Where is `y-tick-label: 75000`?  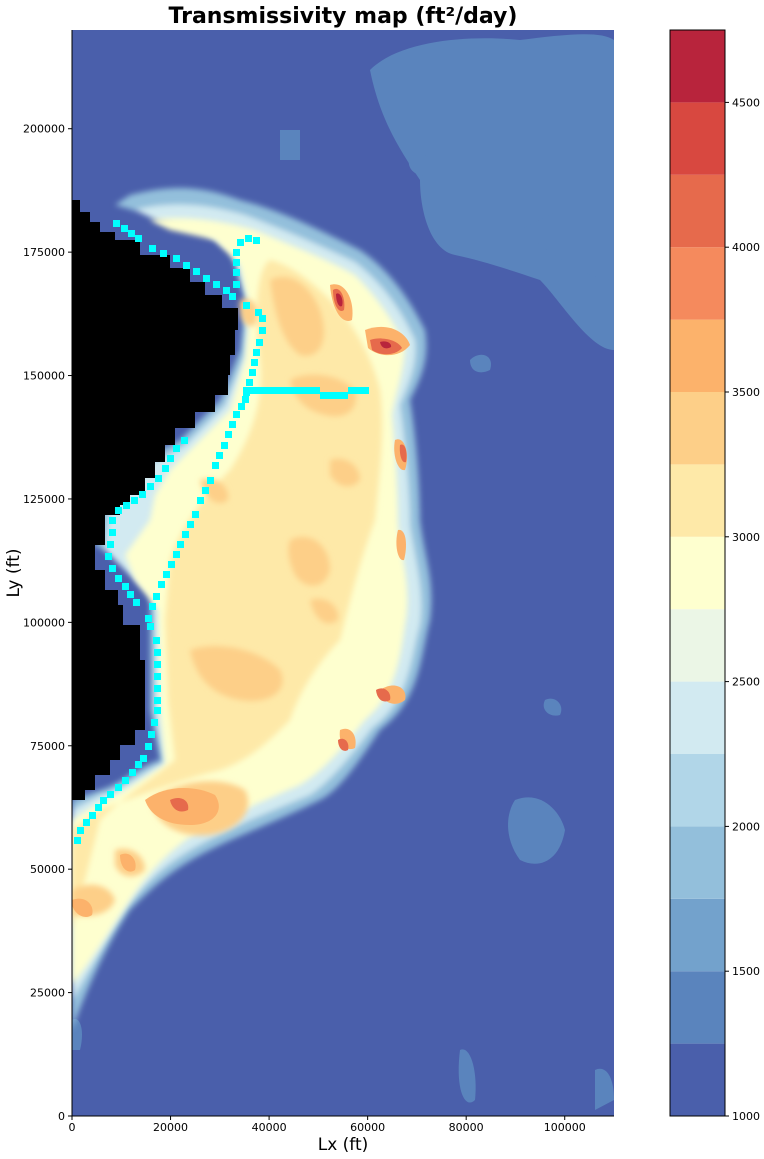
y-tick-label: 75000 is located at coordinates (47, 746).